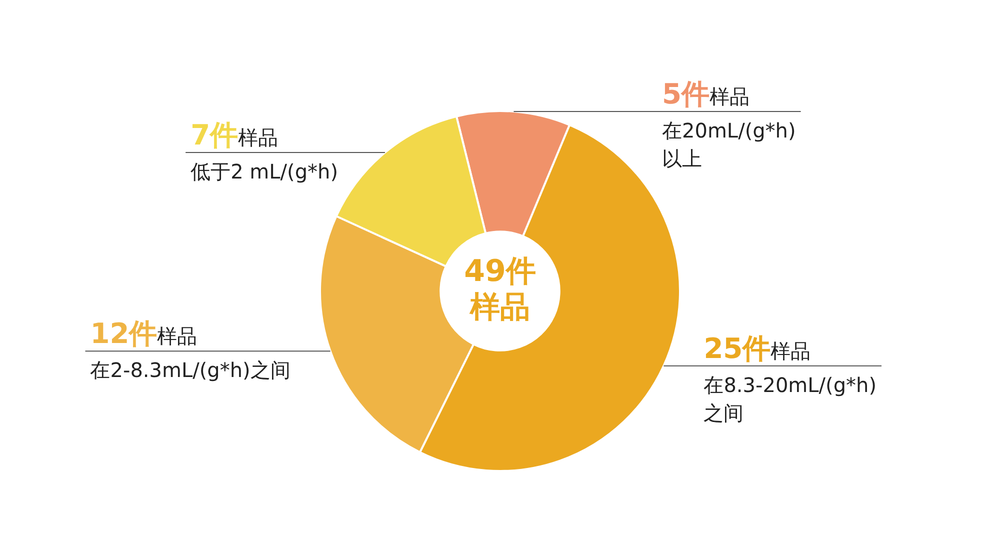 The height and width of the screenshot is (556, 1000). What do you see at coordinates (234, 135) in the screenshot?
I see `data-label: 7件样品` at bounding box center [234, 135].